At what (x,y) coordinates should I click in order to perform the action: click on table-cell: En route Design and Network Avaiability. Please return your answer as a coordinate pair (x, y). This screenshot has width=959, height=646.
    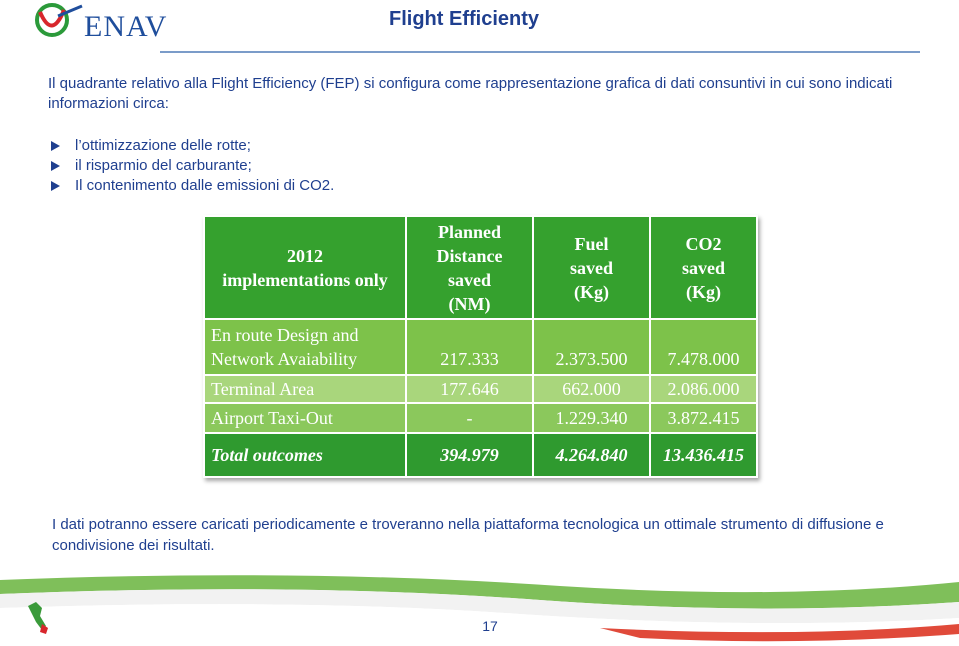
    Looking at the image, I should click on (305, 347).